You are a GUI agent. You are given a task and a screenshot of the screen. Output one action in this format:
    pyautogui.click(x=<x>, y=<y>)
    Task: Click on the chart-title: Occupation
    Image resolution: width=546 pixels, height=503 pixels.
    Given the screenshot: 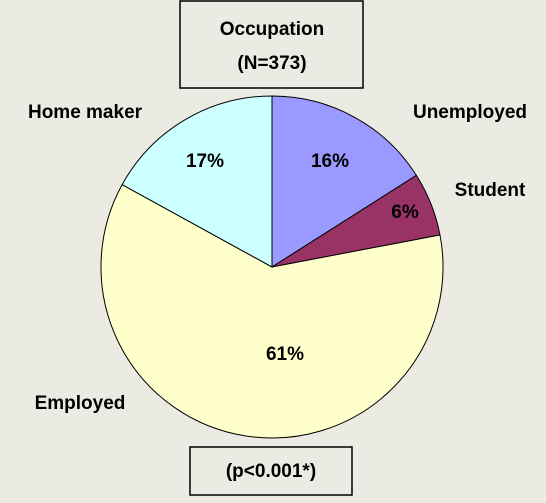 What is the action you would take?
    pyautogui.click(x=272, y=29)
    